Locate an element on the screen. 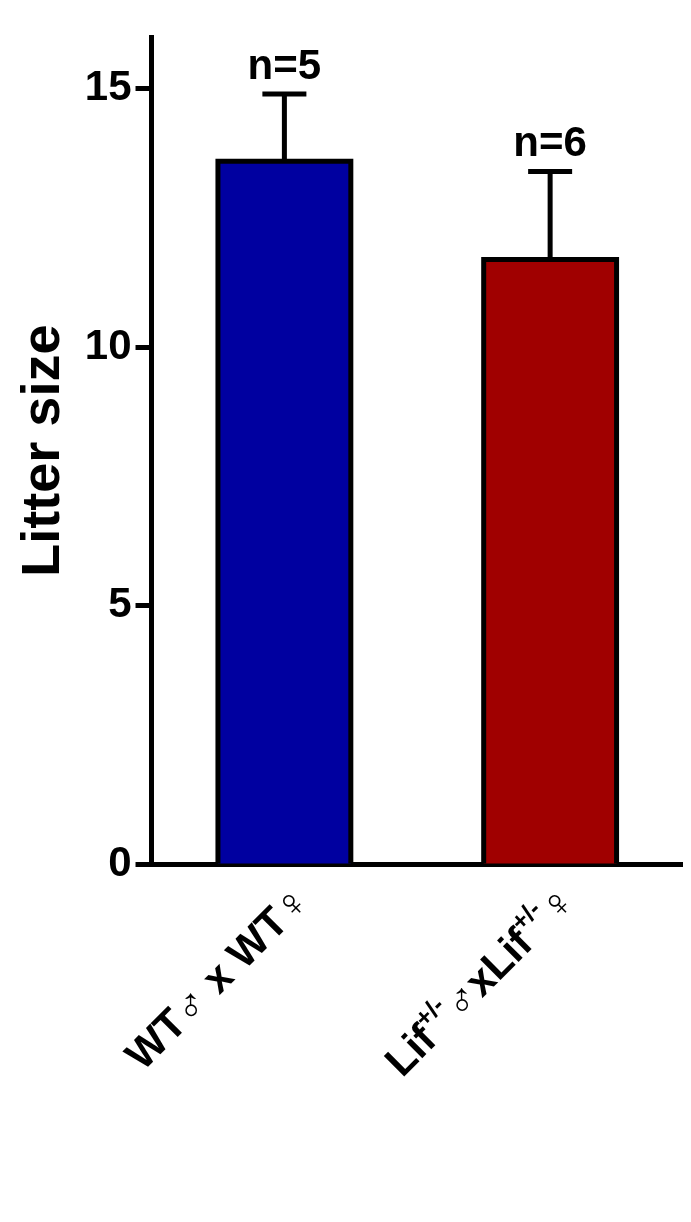  y-axis-title: Litter size is located at coordinates (40, 450).